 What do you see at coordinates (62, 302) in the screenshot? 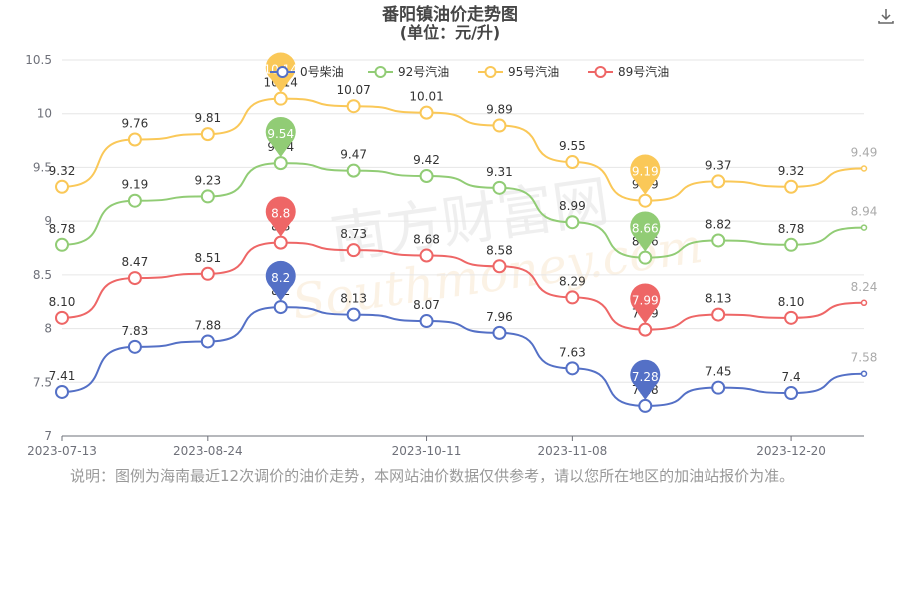
I see `data-label: 8.10` at bounding box center [62, 302].